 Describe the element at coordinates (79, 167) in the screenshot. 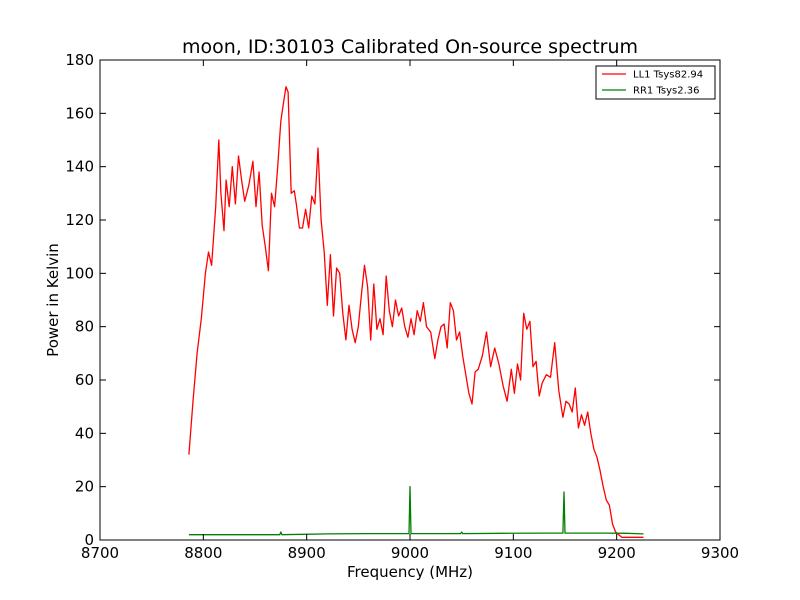

I see `y-tick-label: 140` at that location.